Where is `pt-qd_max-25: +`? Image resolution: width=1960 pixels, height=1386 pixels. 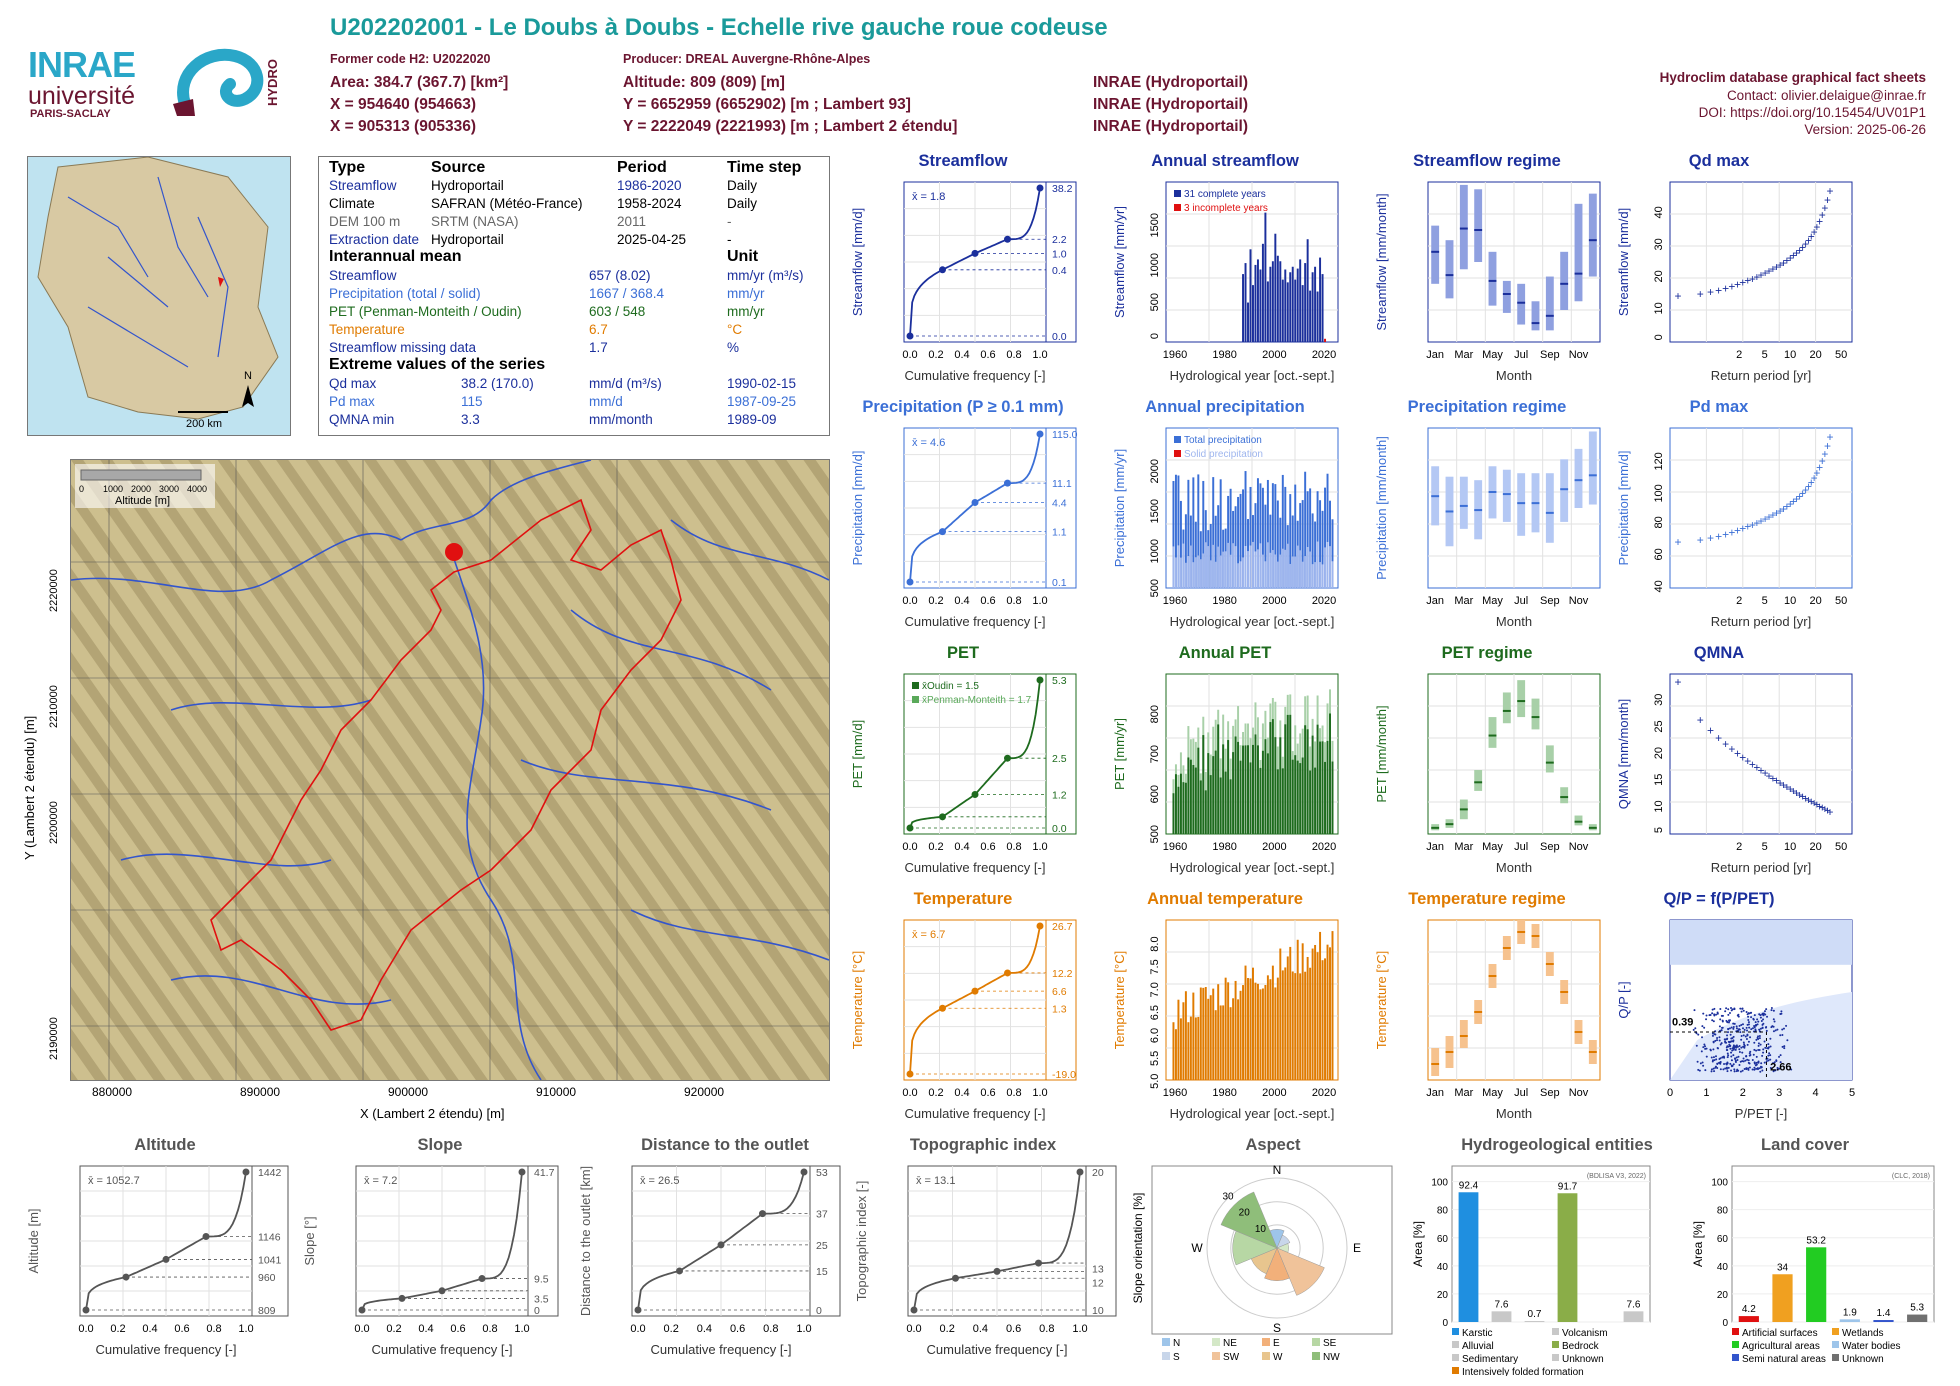
pt-qd_max-25: + is located at coordinates (1808, 240).